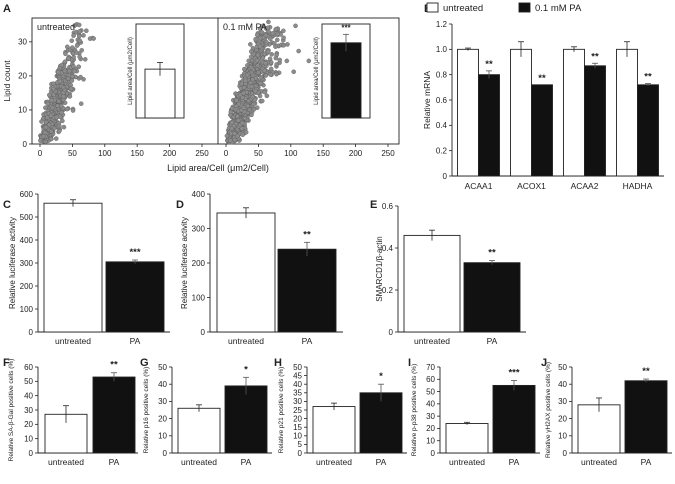  What do you see at coordinates (7, 9) in the screenshot?
I see `panel-letter-a: A` at bounding box center [7, 9].